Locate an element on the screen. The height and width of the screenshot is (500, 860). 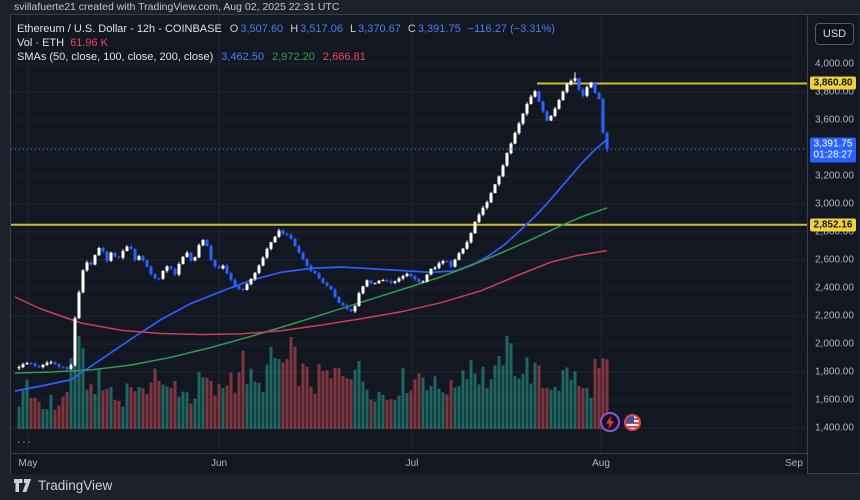
tradingview-logo: TradingView is located at coordinates (62, 485).